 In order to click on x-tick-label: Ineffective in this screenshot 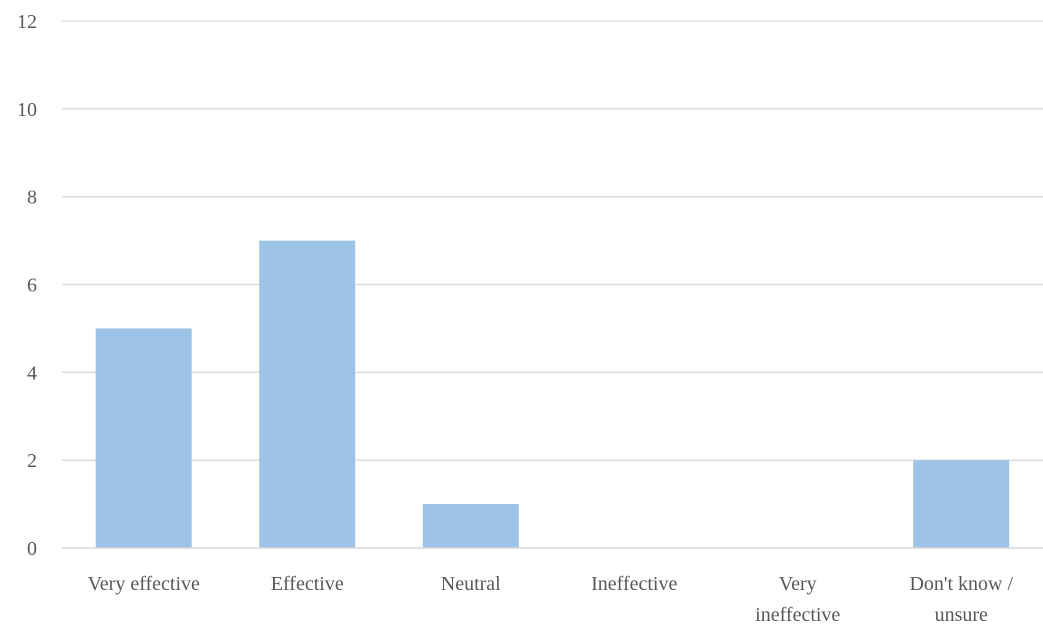, I will do `click(634, 584)`.